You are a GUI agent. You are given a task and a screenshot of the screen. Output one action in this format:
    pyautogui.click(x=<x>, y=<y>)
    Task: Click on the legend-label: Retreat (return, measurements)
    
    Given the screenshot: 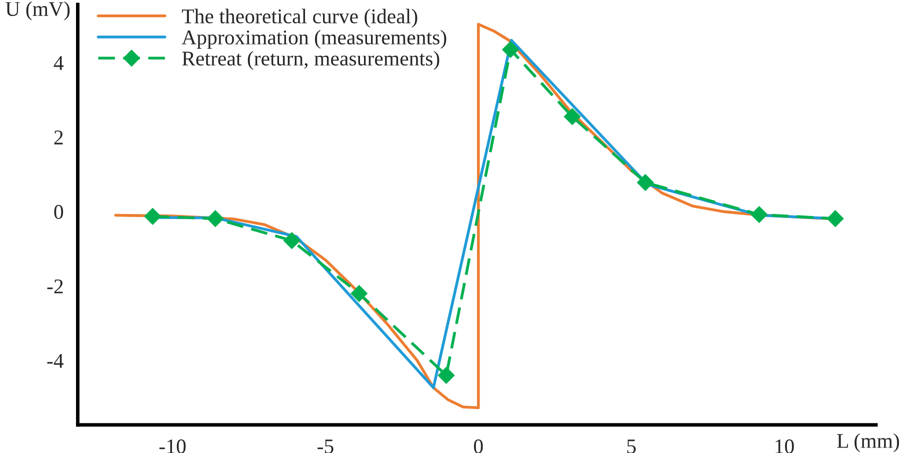 What is the action you would take?
    pyautogui.click(x=311, y=60)
    